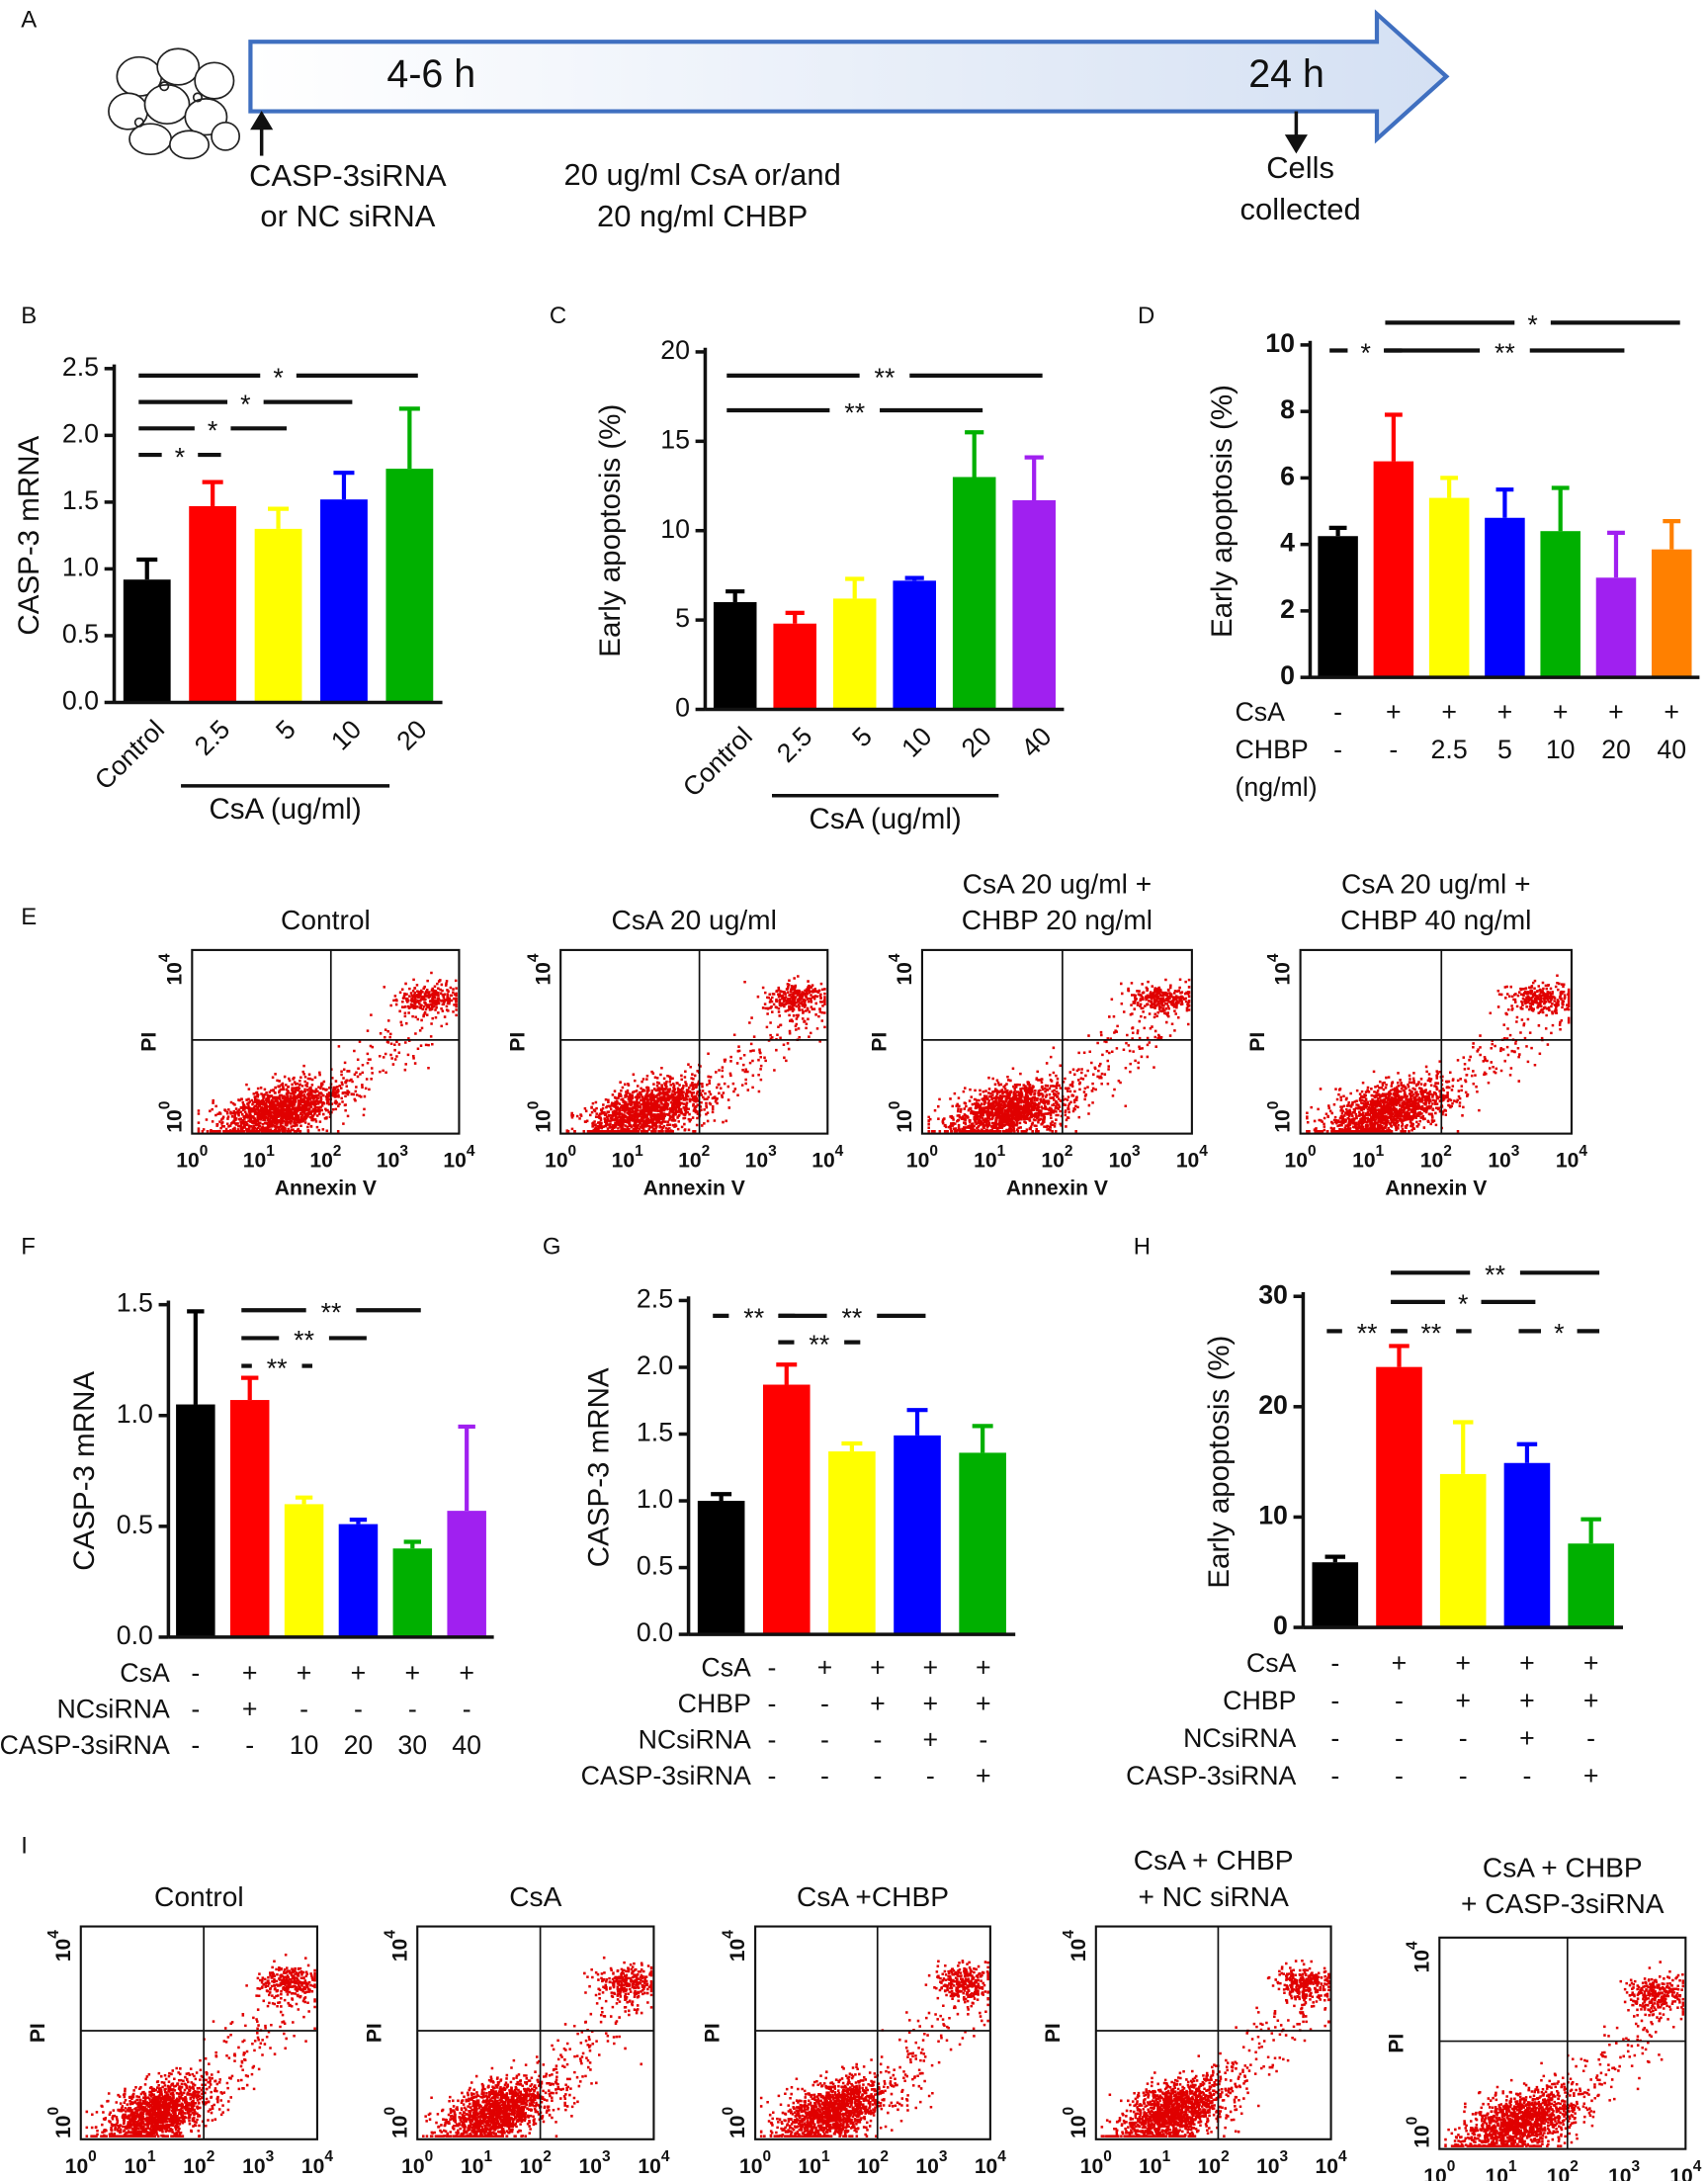  Describe the element at coordinates (1436, 1188) in the screenshot. I see `x-axis-label: Annexin V` at that location.